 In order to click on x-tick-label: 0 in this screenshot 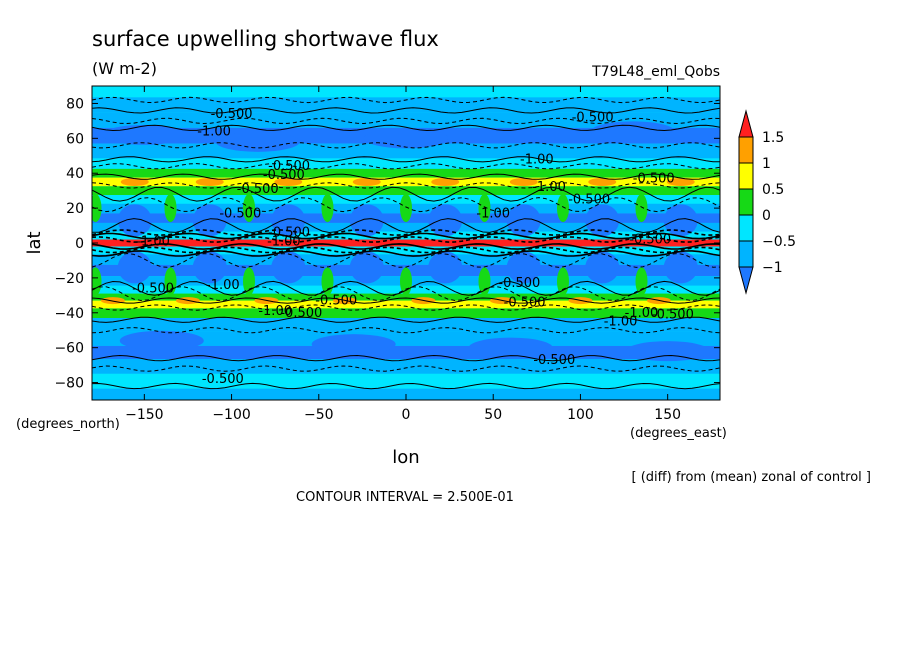, I will do `click(406, 415)`.